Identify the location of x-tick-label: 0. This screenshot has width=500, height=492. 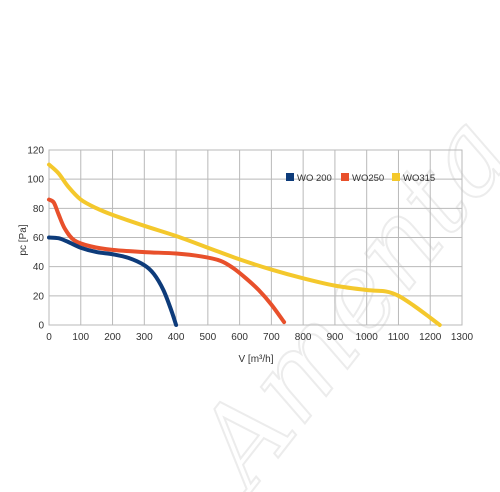
(49, 337).